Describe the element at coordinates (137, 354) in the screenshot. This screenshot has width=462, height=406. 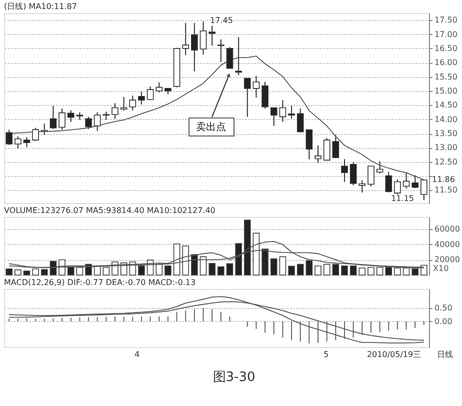
I see `text: 4` at that location.